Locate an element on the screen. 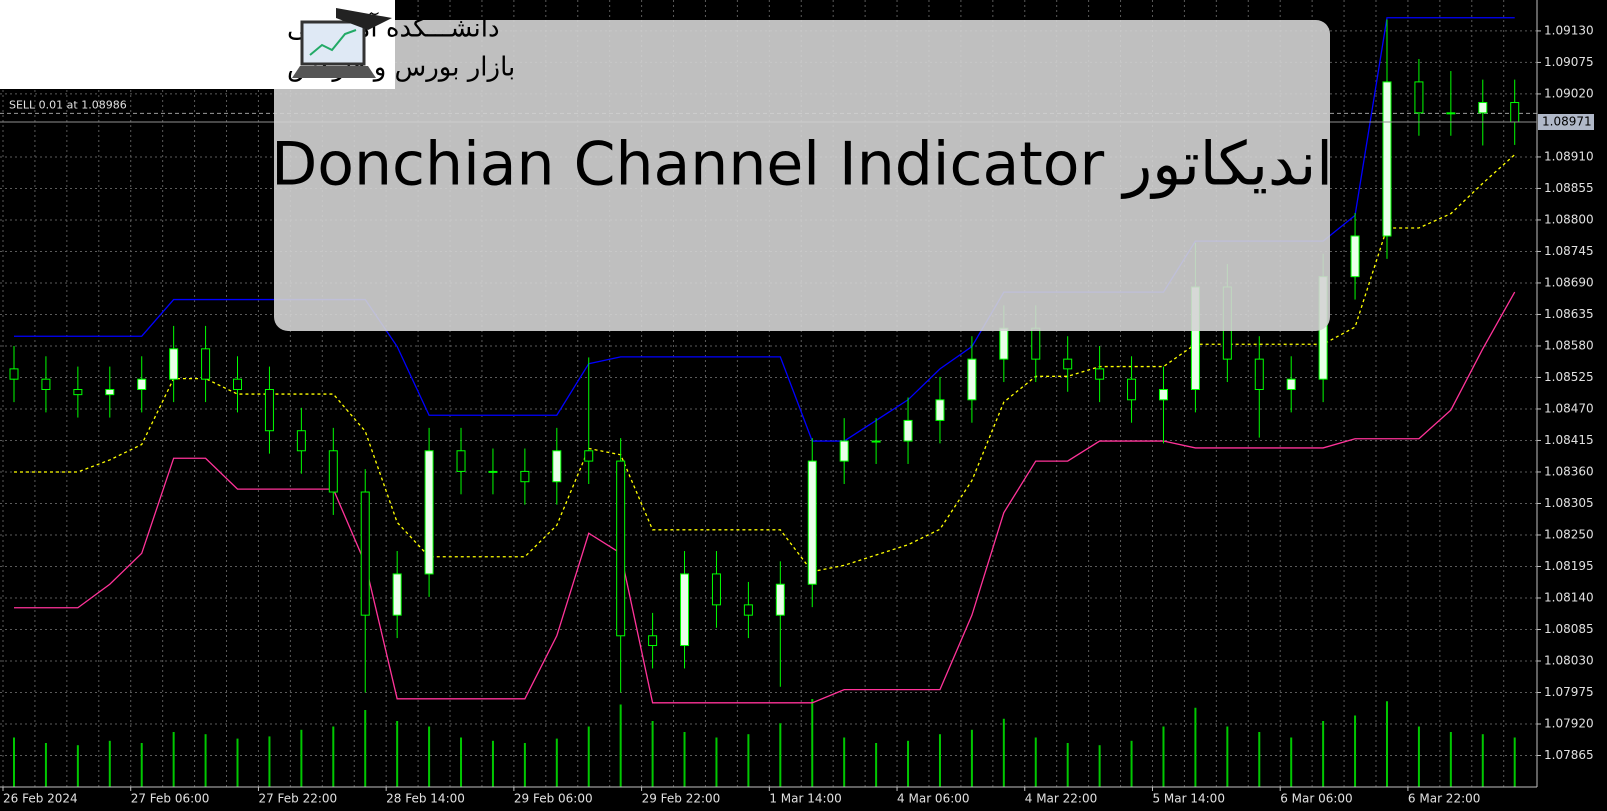 This screenshot has width=1607, height=811. y-tick-label: 1.08800 is located at coordinates (1569, 219).